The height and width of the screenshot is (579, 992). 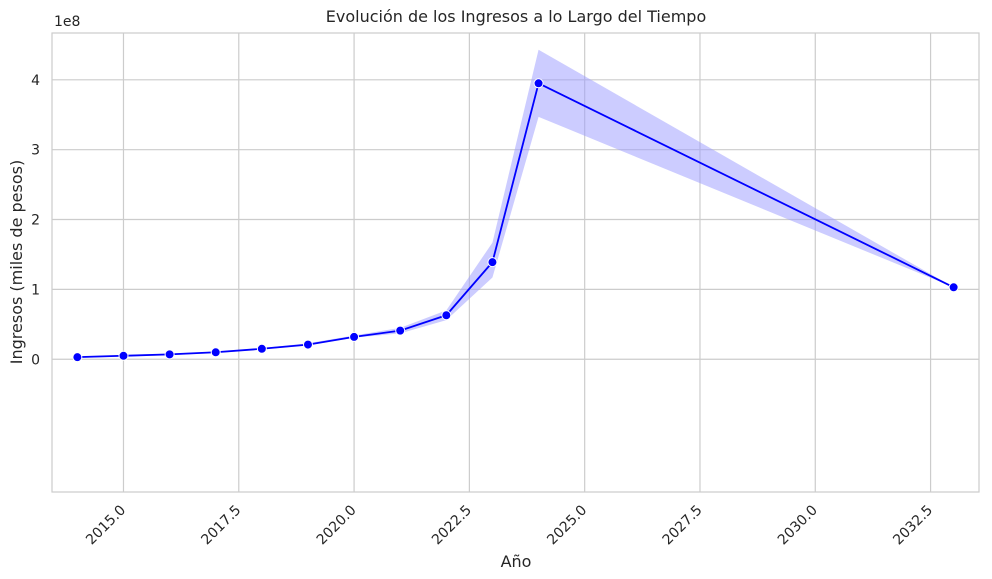 I want to click on y-tick-label: 4, so click(x=35, y=81).